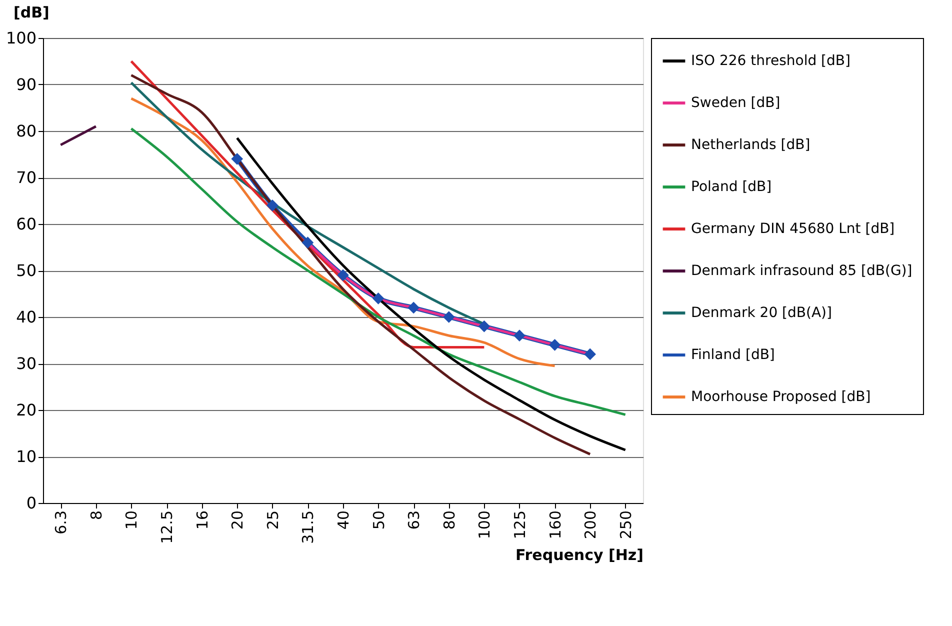 The height and width of the screenshot is (626, 952). What do you see at coordinates (167, 527) in the screenshot?
I see `x-tick-label: 12.5` at bounding box center [167, 527].